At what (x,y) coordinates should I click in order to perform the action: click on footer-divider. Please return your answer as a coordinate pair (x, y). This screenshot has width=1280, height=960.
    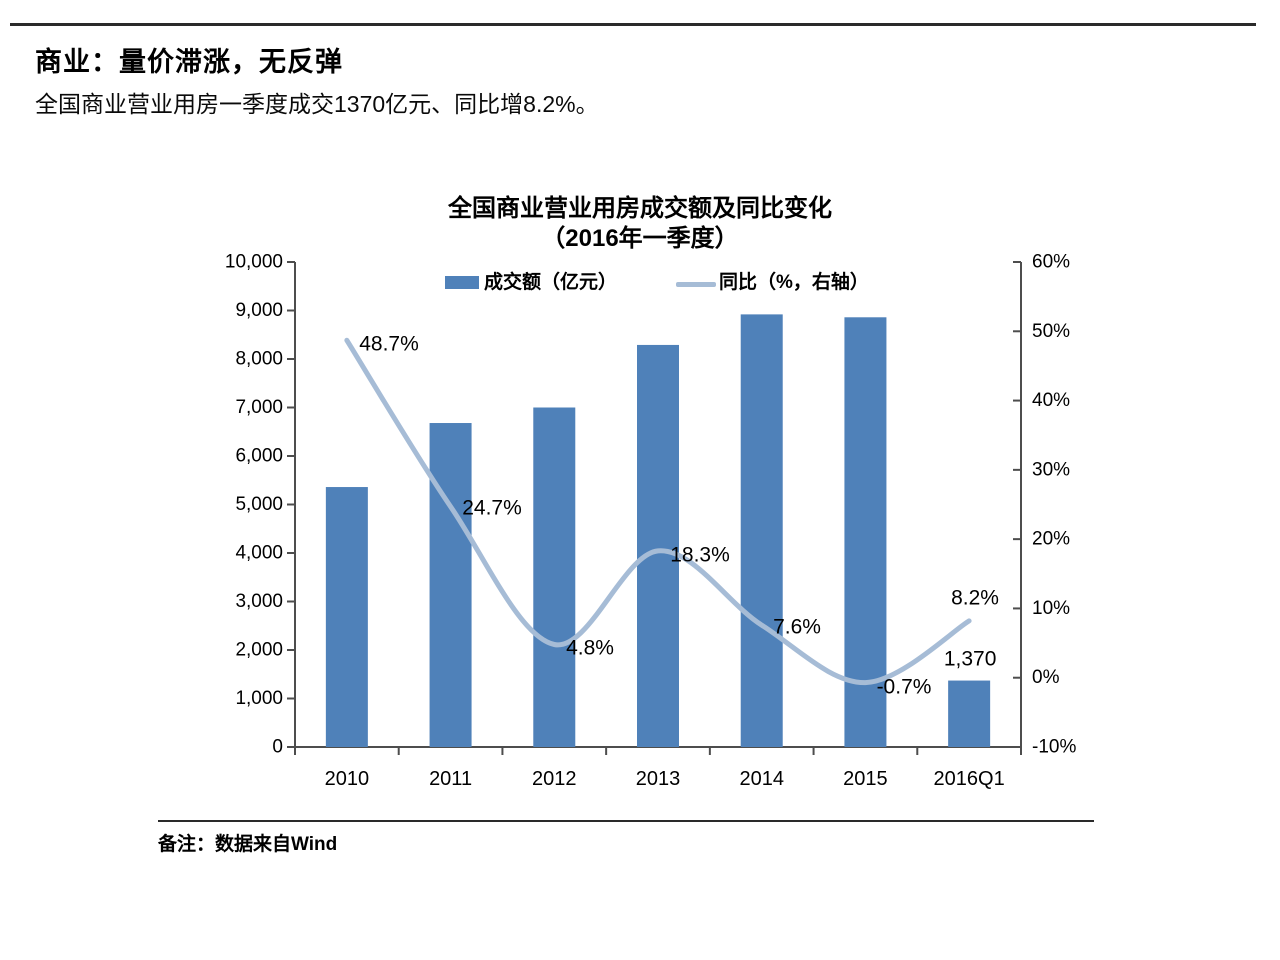
    Looking at the image, I should click on (626, 821).